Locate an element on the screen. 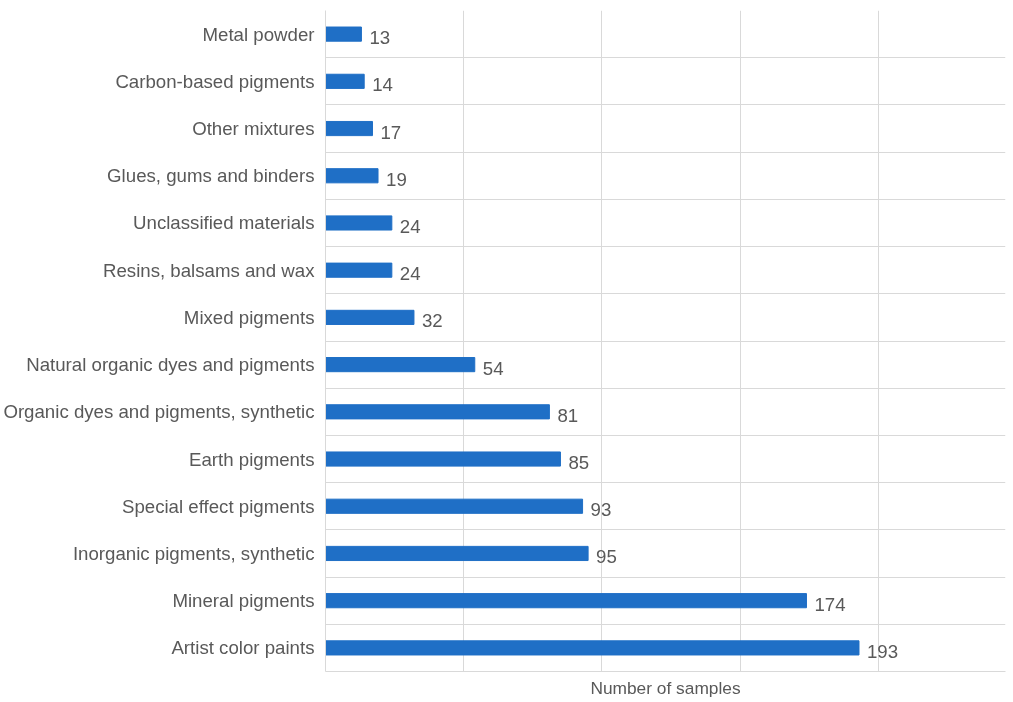 The width and height of the screenshot is (1013, 702). data-label: 174 is located at coordinates (830, 604).